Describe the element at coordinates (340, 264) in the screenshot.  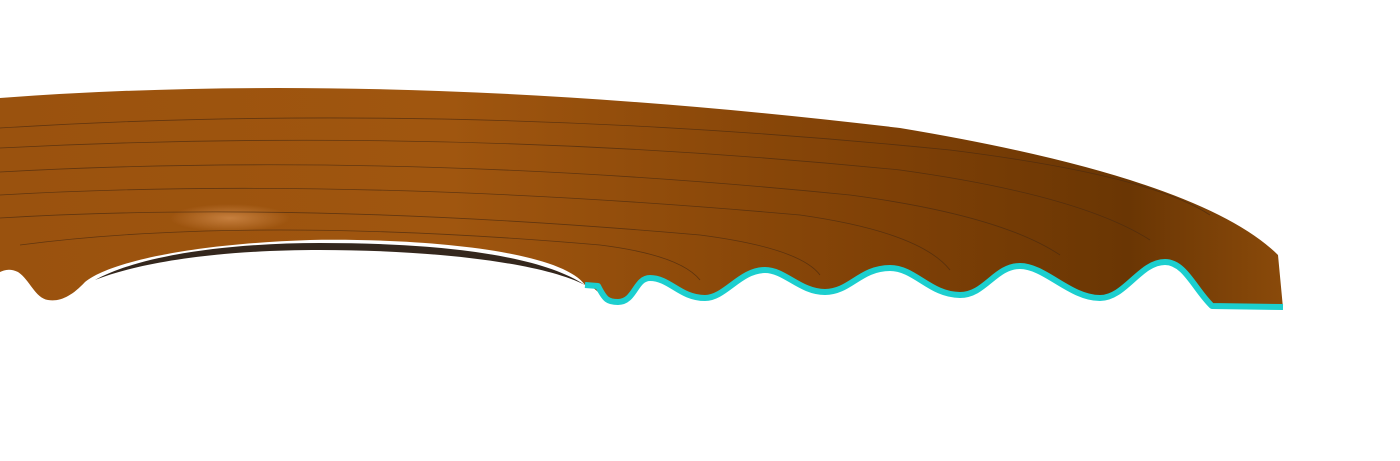
I see `hole-shadow` at that location.